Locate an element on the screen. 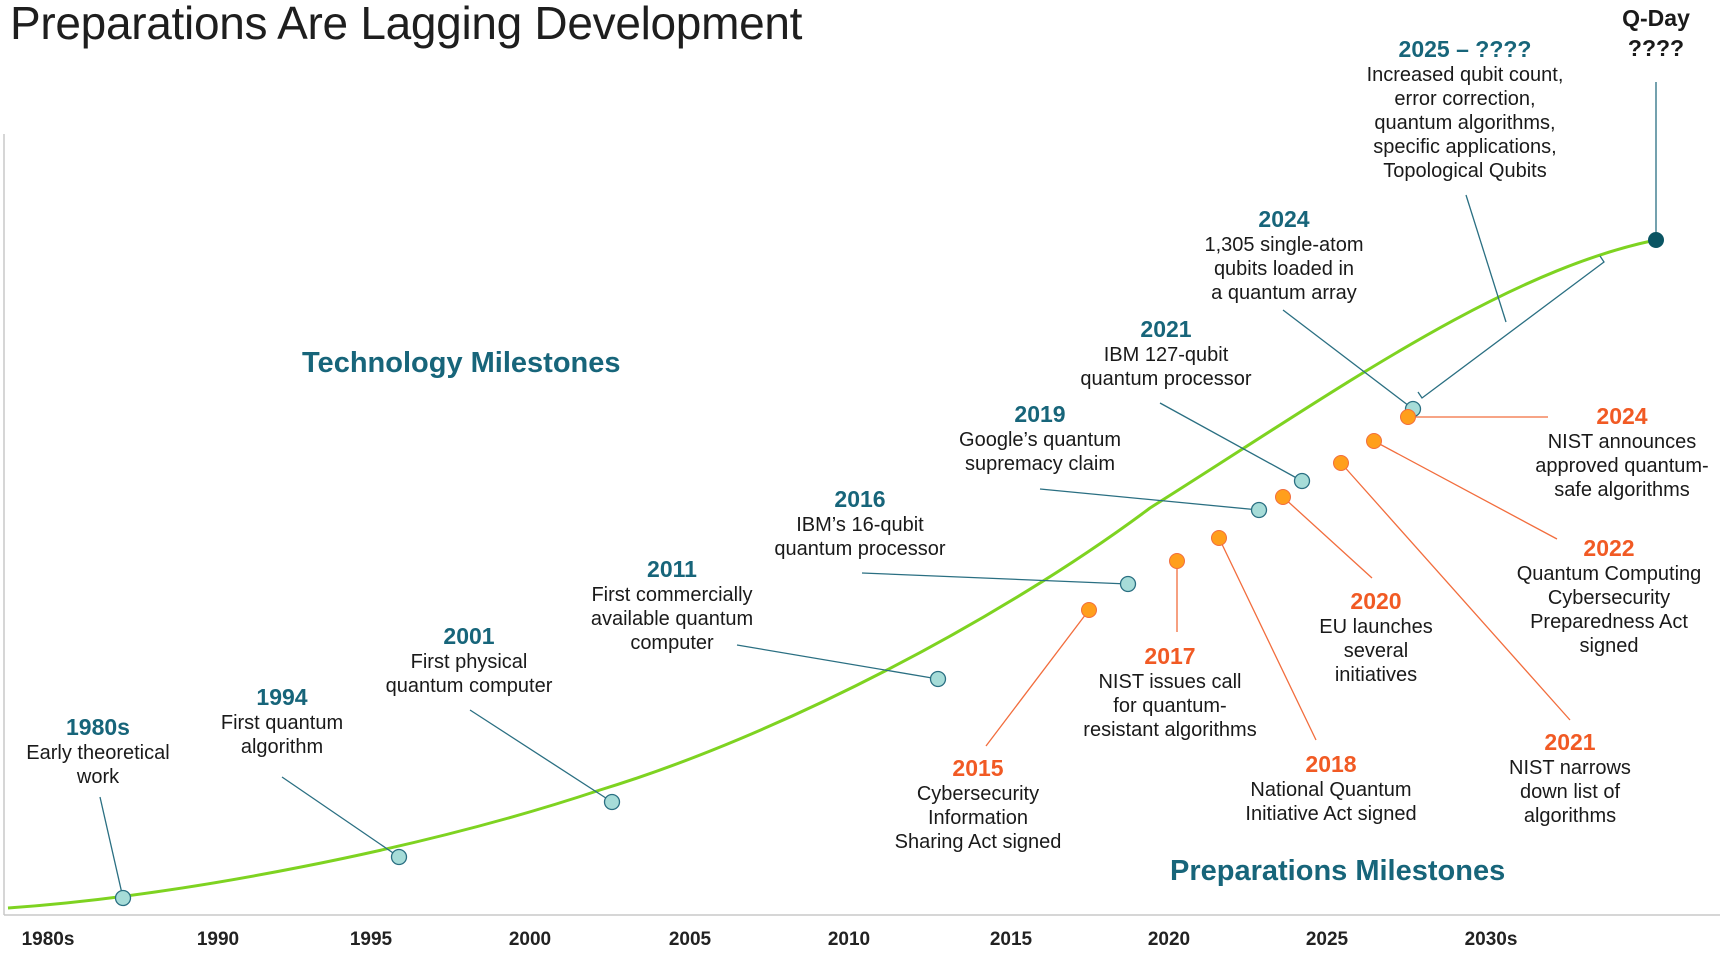 The height and width of the screenshot is (954, 1720). tech-desc-7-line-1: qubits loaded in is located at coordinates (1284, 269).